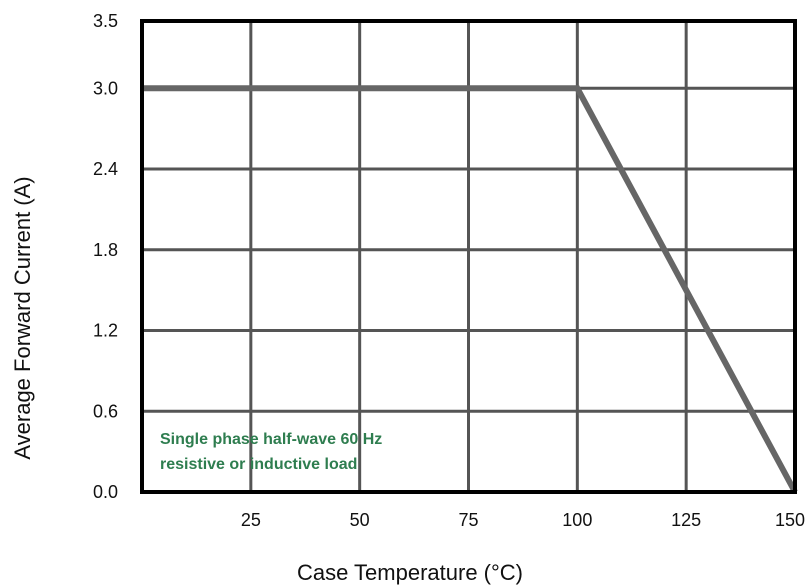 Image resolution: width=807 pixels, height=588 pixels. Describe the element at coordinates (22, 317) in the screenshot. I see `y-axis-title: Average Forward Current (A)` at that location.